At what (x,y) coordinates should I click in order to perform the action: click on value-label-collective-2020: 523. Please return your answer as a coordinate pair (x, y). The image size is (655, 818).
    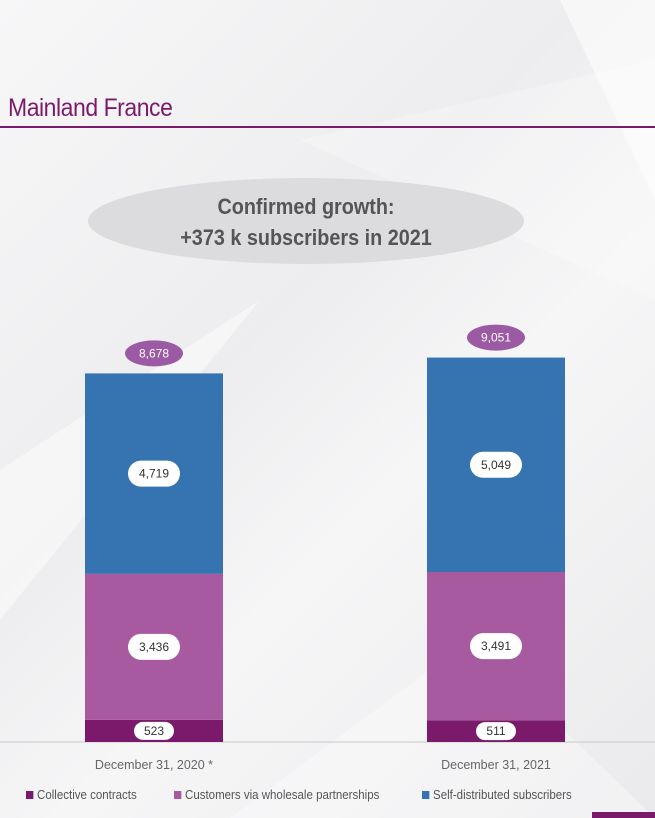
    Looking at the image, I should click on (154, 731).